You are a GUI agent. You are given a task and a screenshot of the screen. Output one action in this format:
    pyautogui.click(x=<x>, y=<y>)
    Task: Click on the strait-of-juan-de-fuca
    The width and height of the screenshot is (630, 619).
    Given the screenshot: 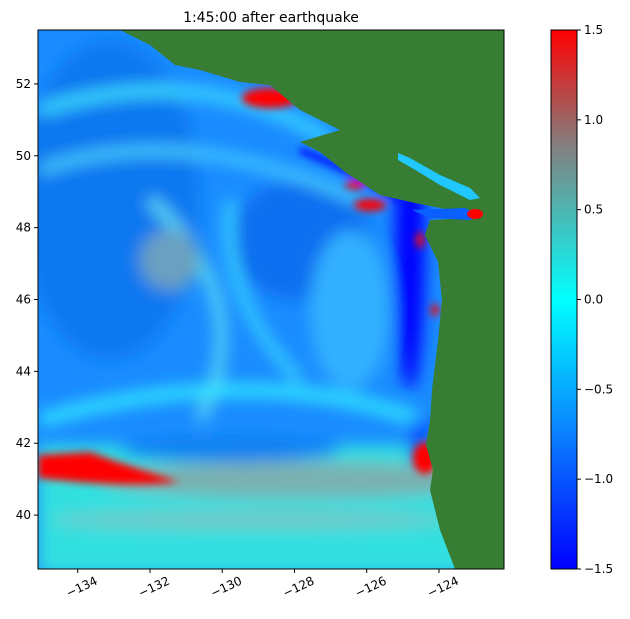 What is the action you would take?
    pyautogui.click(x=446, y=214)
    